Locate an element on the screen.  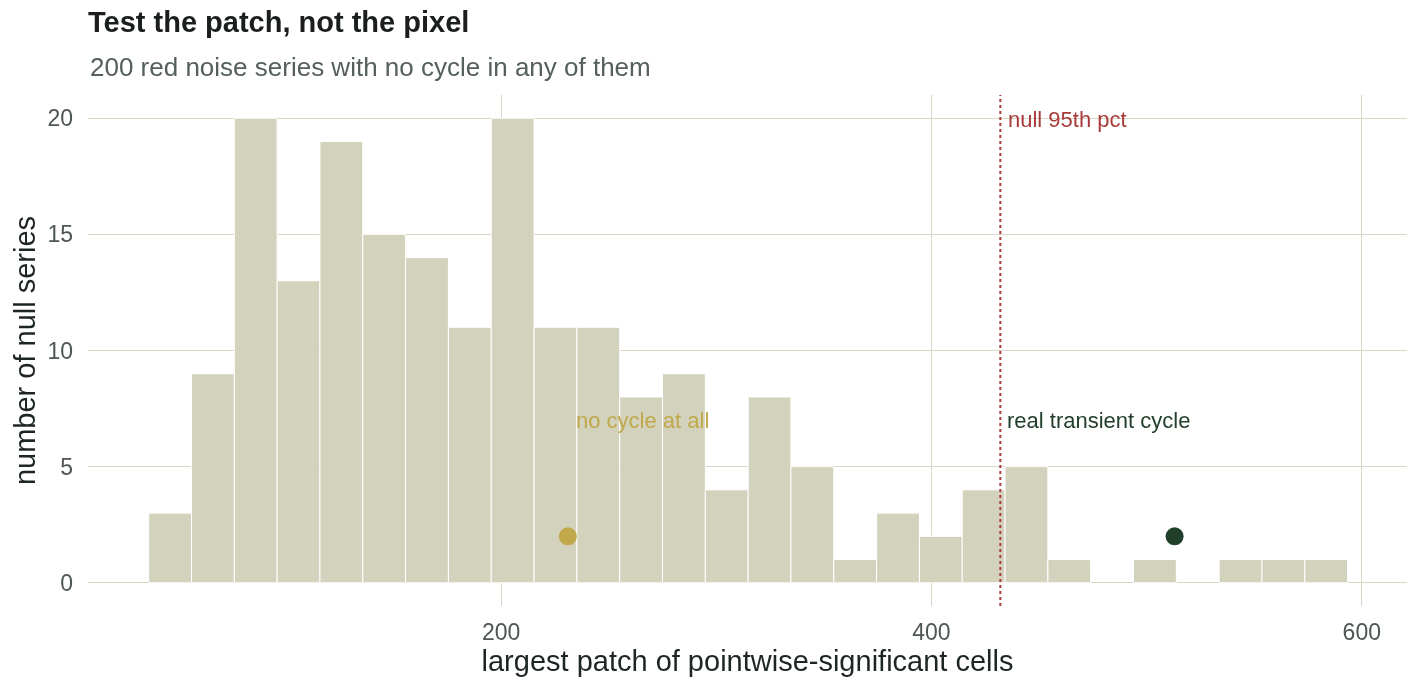
chart-subtitle: 200 red noise series with no cycle in any of them is located at coordinates (370, 67).